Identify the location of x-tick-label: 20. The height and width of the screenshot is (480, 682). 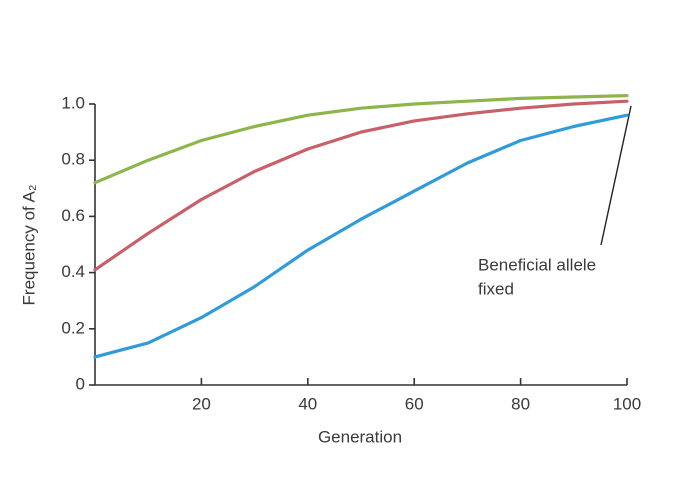
(201, 403).